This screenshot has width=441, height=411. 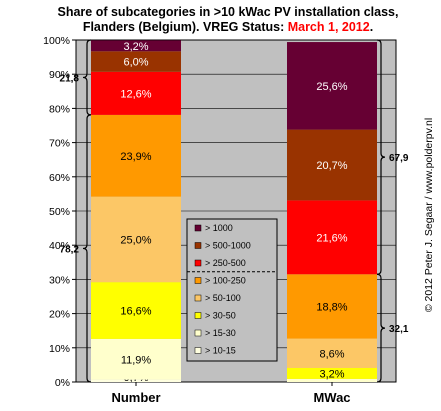 What do you see at coordinates (225, 263) in the screenshot?
I see `legend-label: > 250-500` at bounding box center [225, 263].